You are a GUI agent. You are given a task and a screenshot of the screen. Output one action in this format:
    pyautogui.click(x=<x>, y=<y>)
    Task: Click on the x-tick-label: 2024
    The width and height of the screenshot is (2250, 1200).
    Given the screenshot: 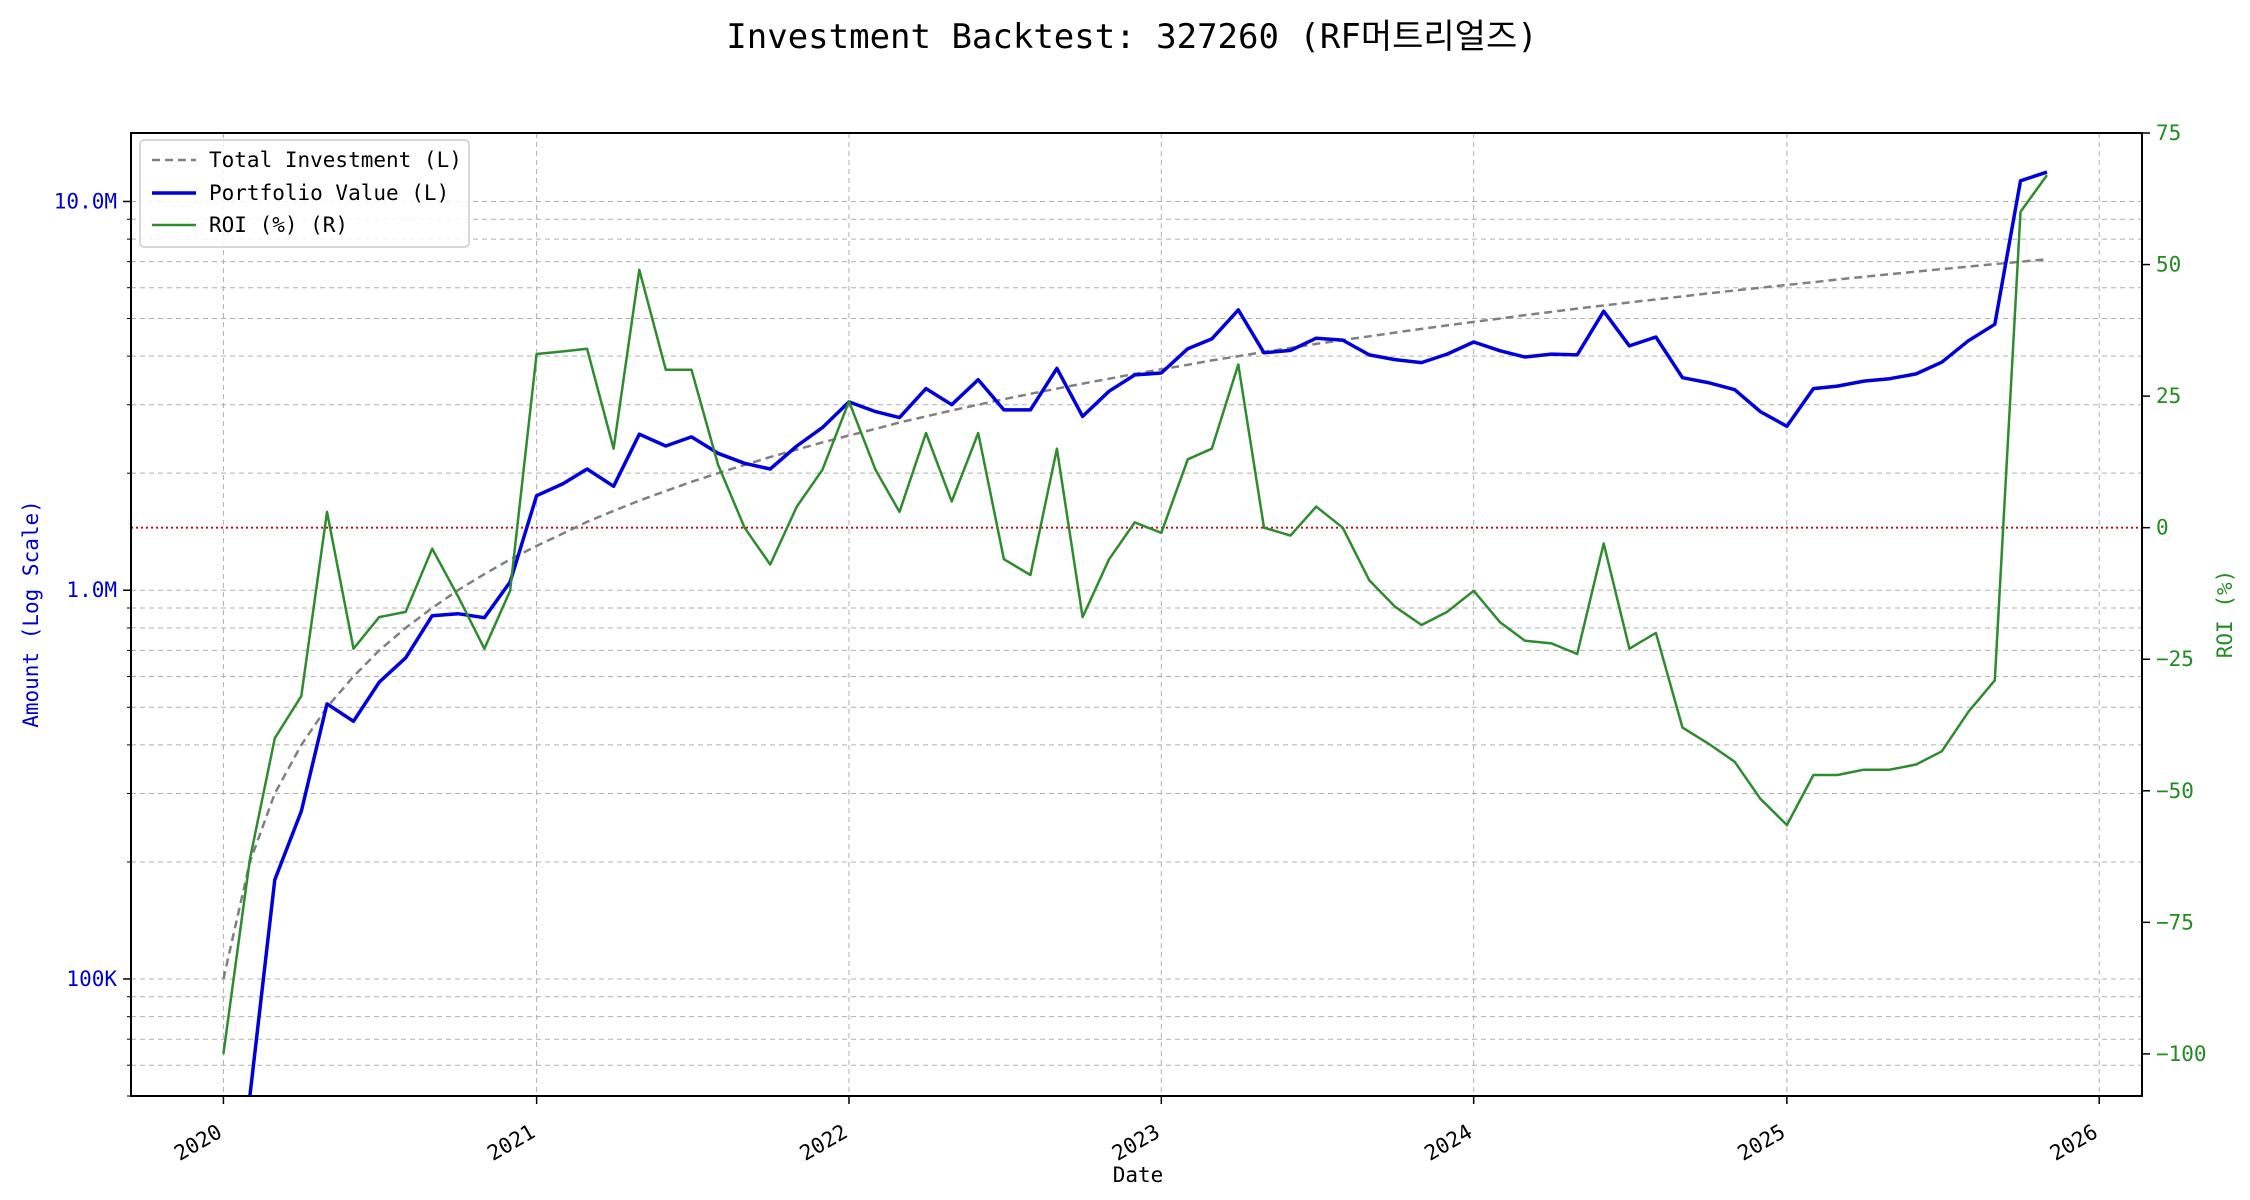 What is the action you would take?
    pyautogui.click(x=1448, y=1143)
    